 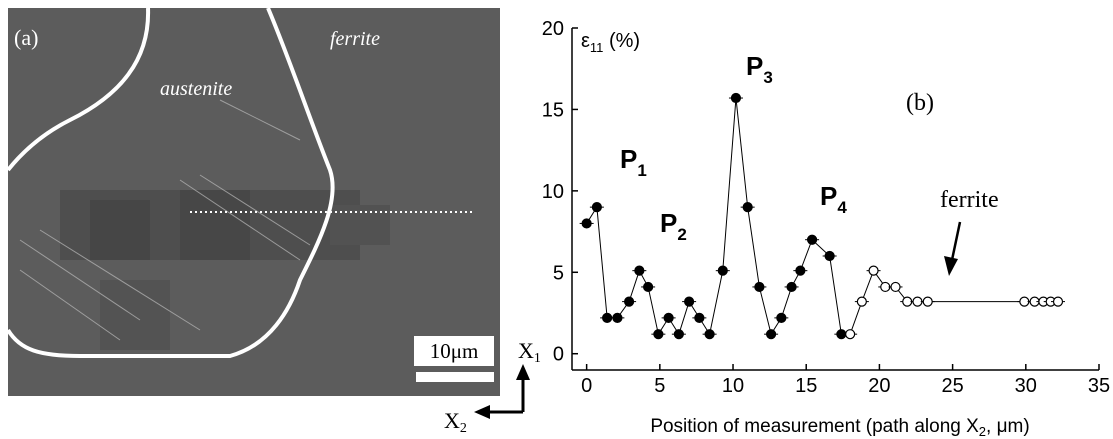 I want to click on x-tick-label: 15, so click(x=806, y=386).